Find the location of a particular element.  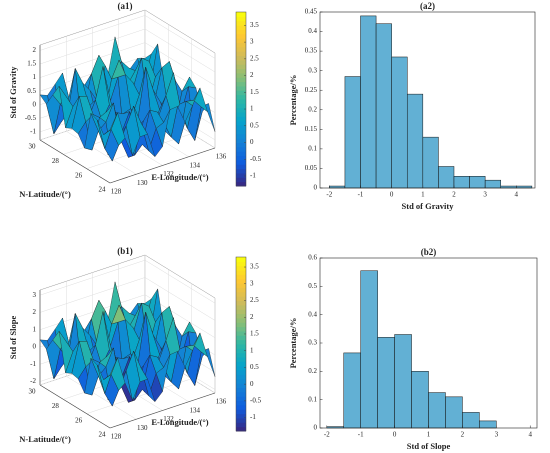

colorbar-frame is located at coordinates (241, 99).